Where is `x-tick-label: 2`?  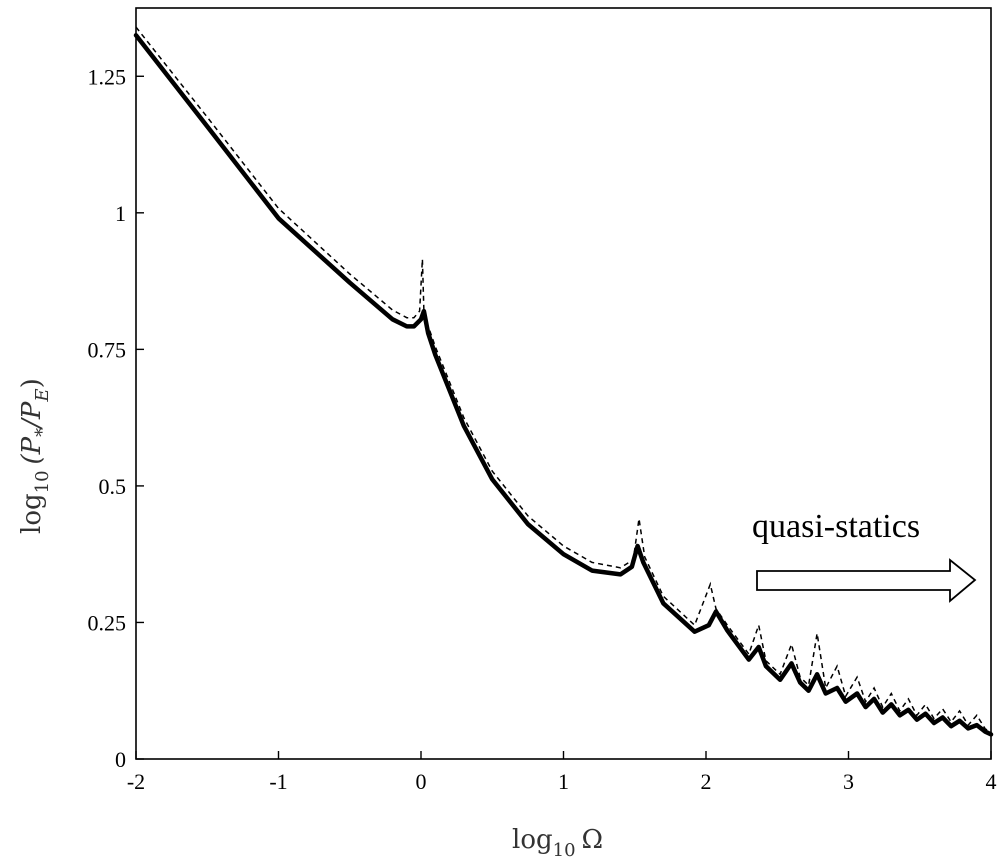 x-tick-label: 2 is located at coordinates (706, 781).